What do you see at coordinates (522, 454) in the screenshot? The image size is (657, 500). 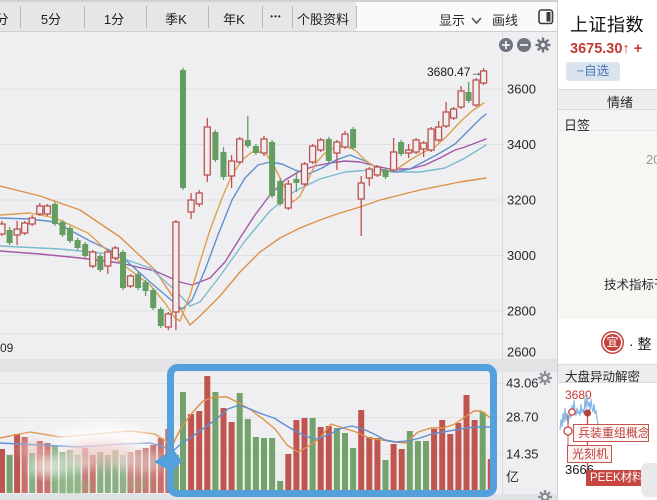 I see `svg-text: 14.35` at bounding box center [522, 454].